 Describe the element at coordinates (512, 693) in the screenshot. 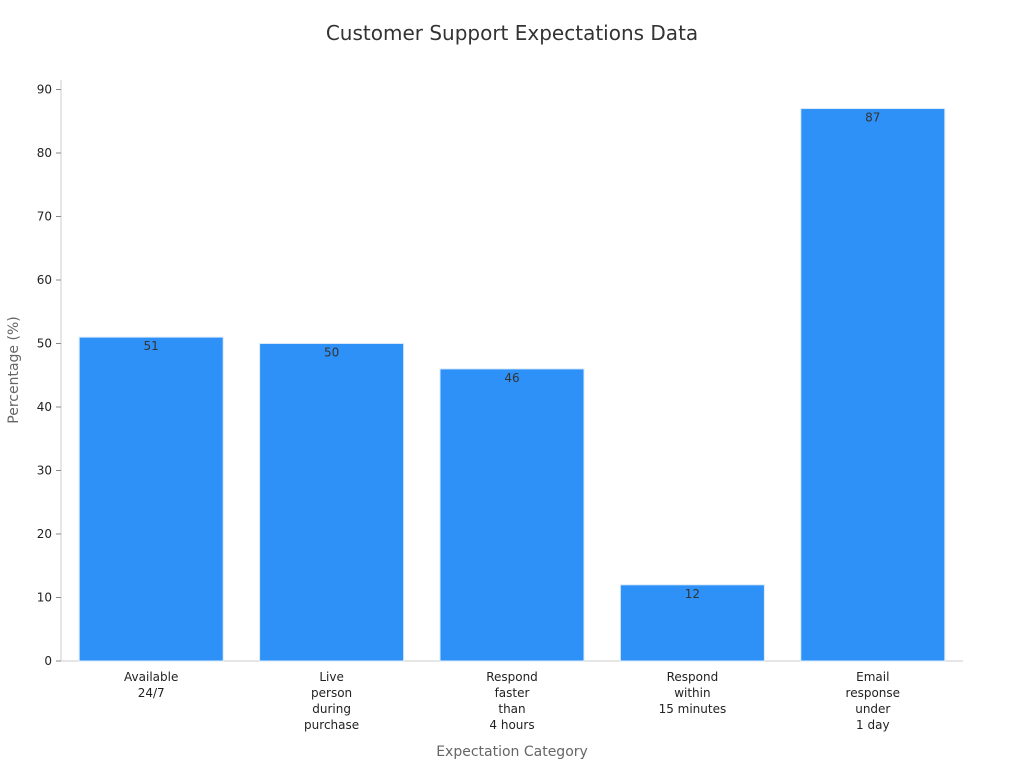

I see `x-tick-label: faster` at that location.